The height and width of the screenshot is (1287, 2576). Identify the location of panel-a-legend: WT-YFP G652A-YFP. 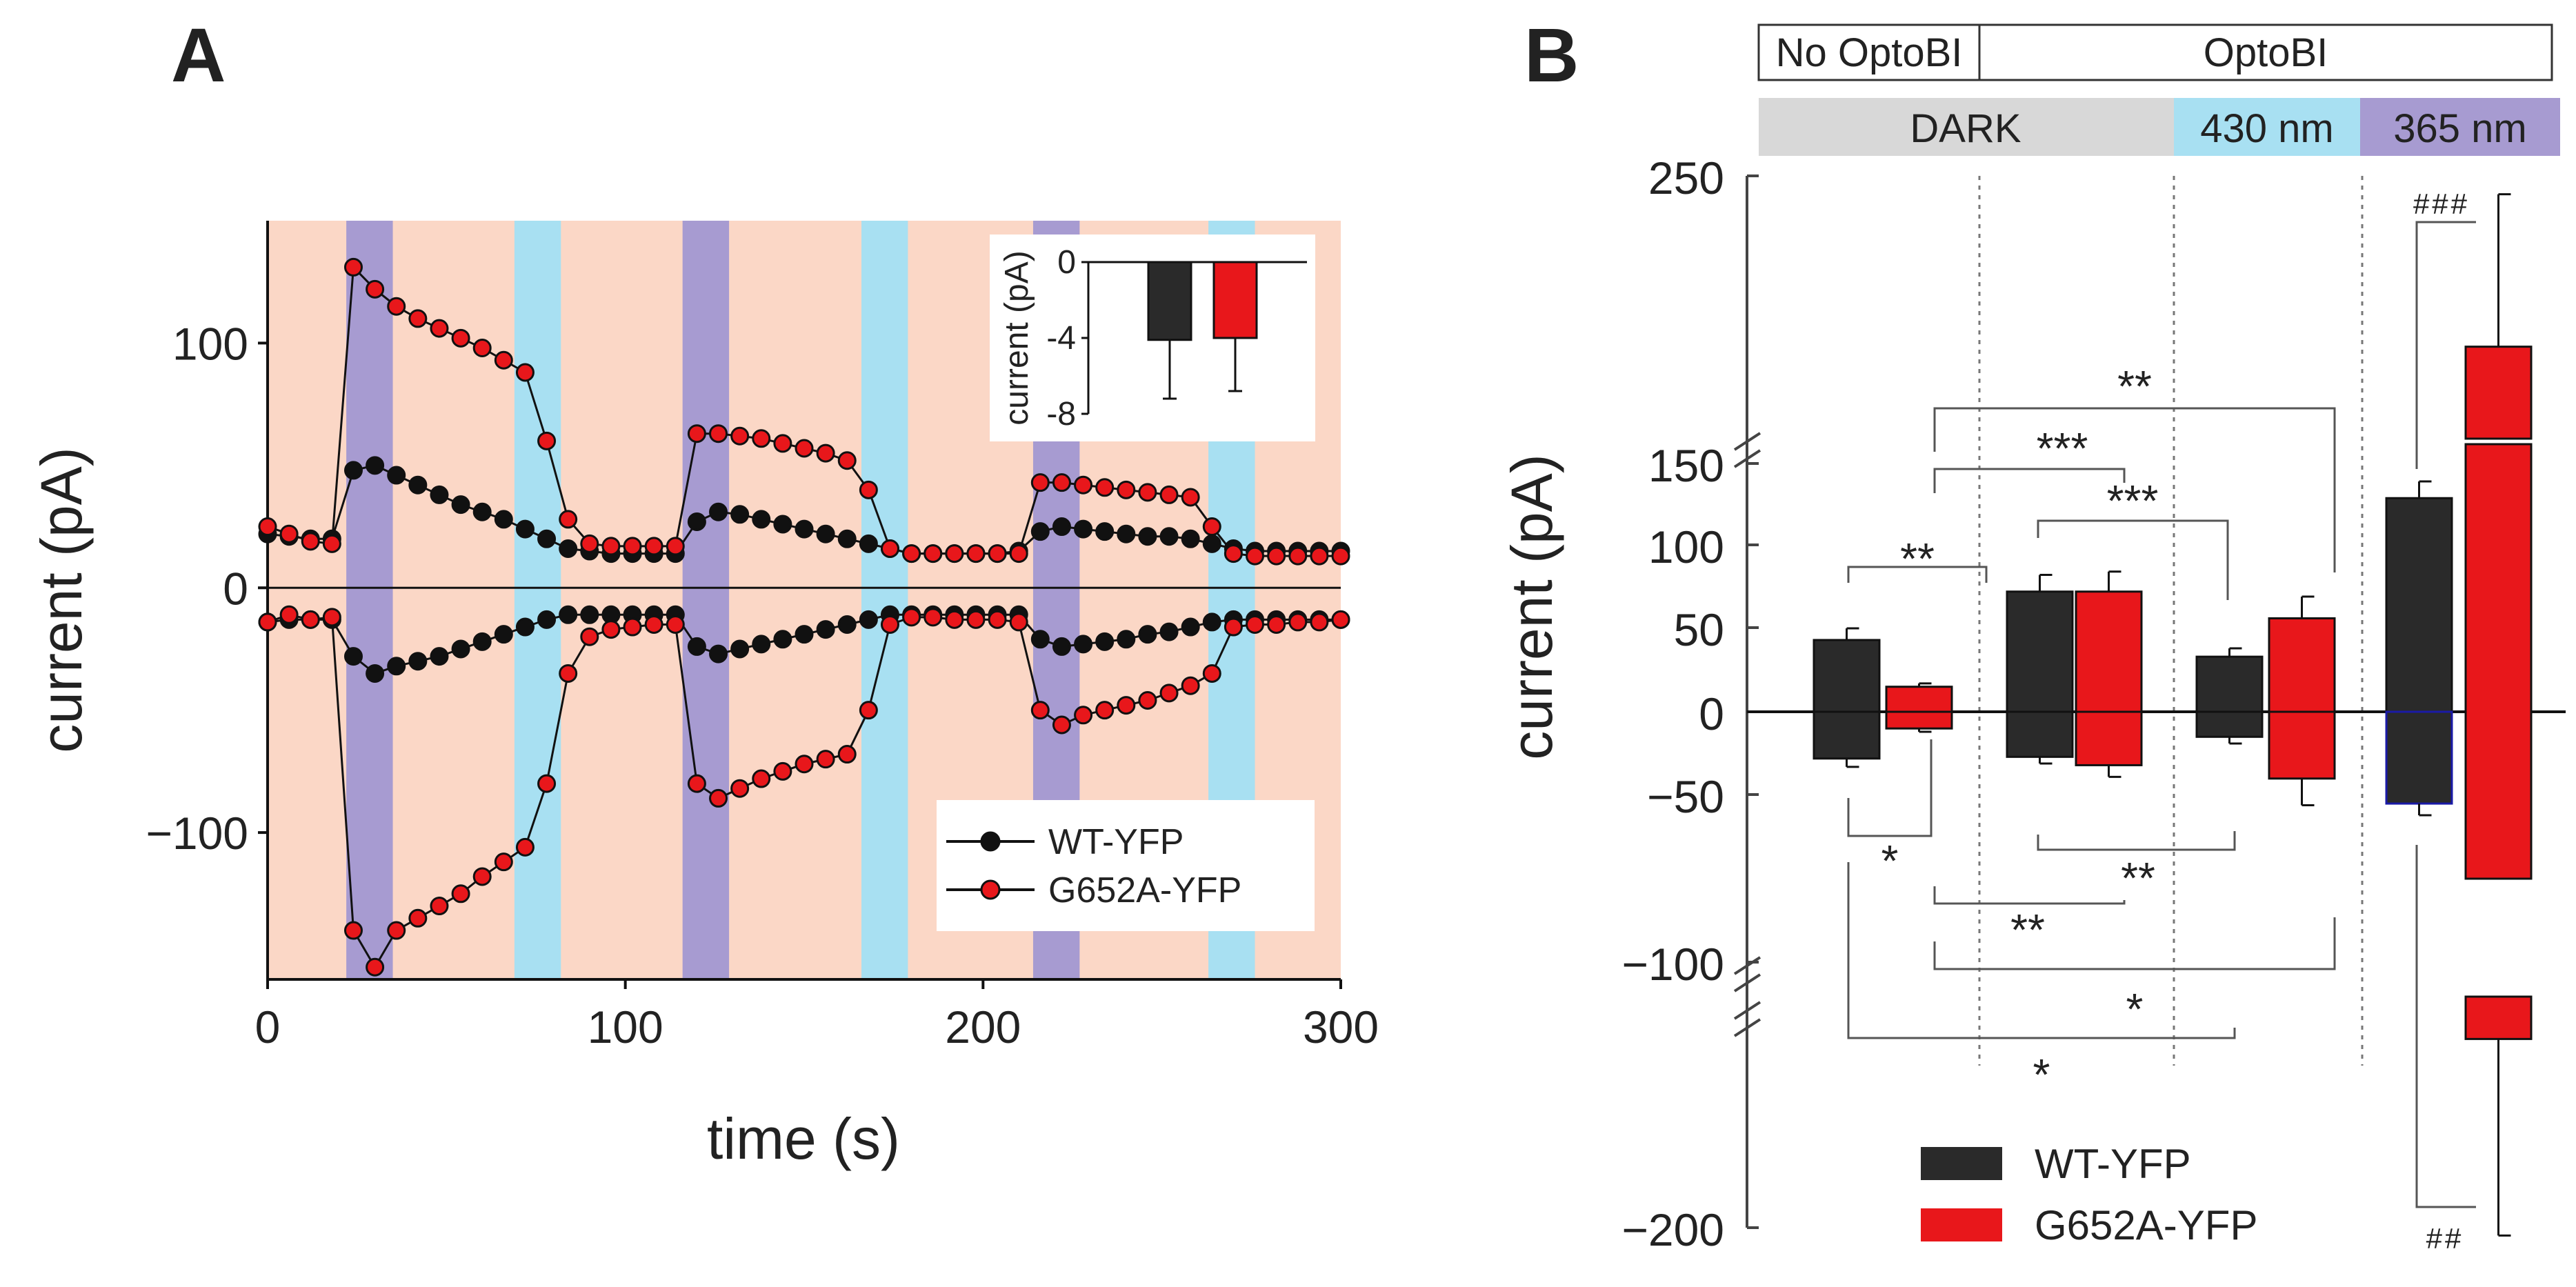
(1126, 865).